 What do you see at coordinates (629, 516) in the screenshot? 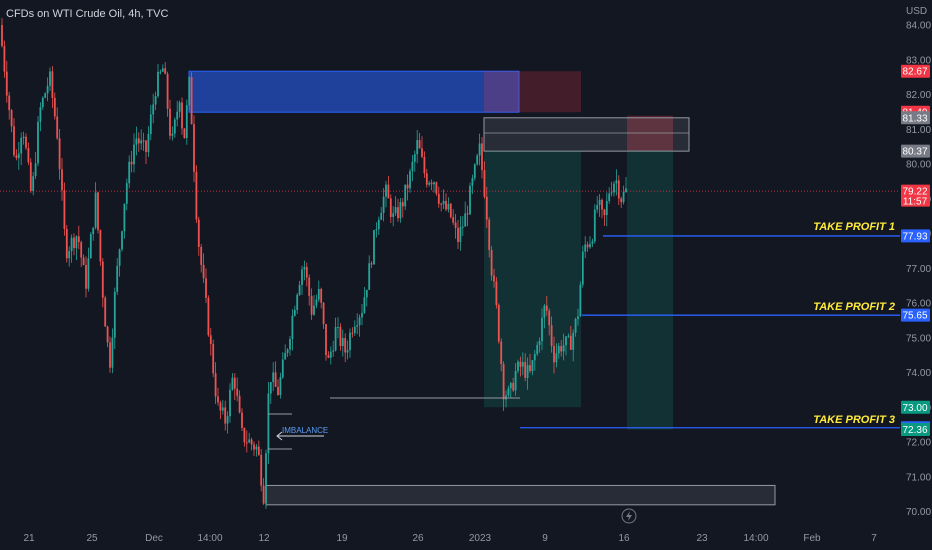
I see `replay-icon` at bounding box center [629, 516].